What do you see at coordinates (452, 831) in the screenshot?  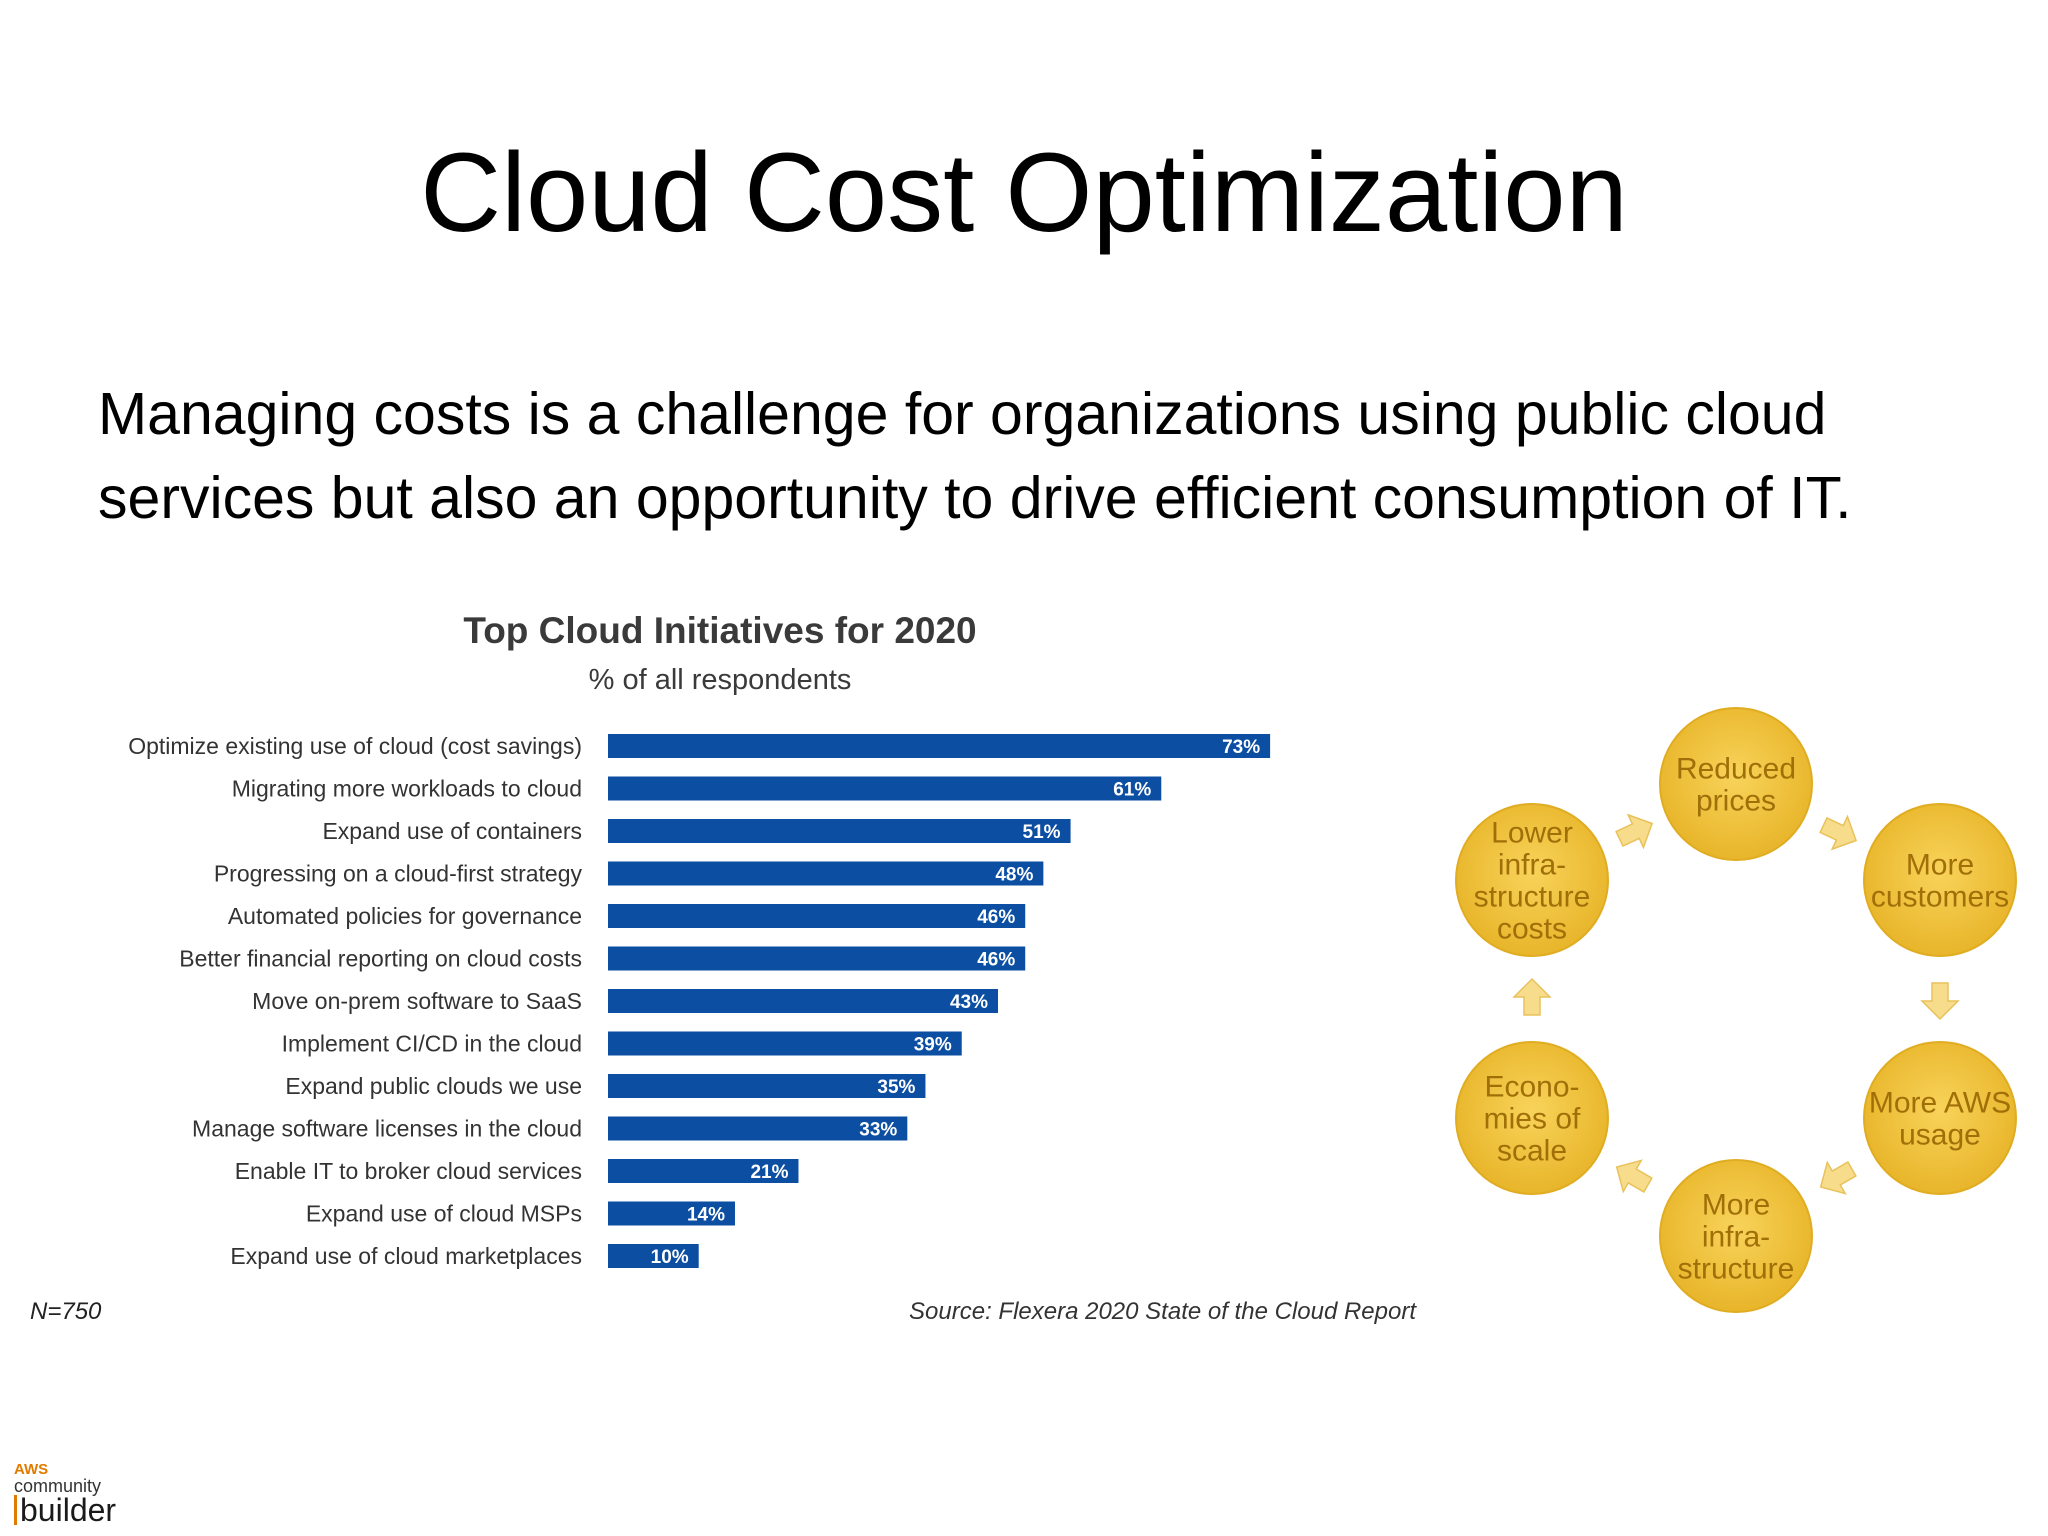 I see `category-label: Expand use of containers` at bounding box center [452, 831].